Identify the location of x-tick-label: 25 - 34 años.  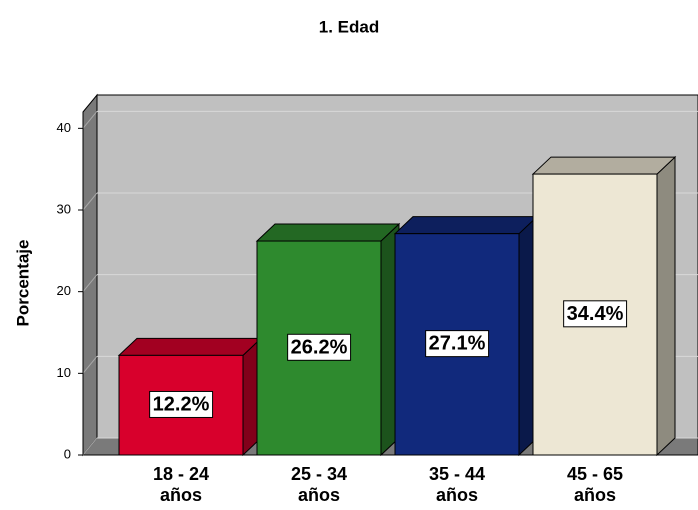
(319, 484).